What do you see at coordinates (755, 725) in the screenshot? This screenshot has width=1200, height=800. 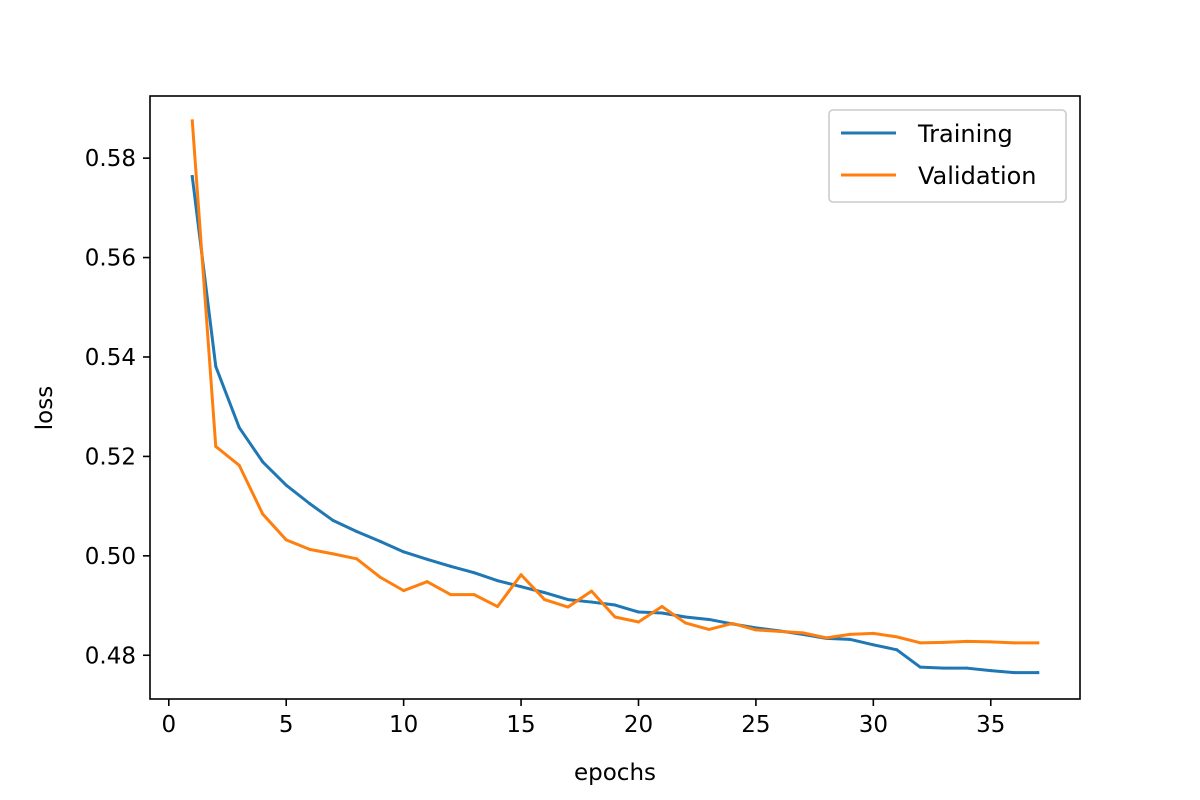 I see `x-tick-label: 25` at bounding box center [755, 725].